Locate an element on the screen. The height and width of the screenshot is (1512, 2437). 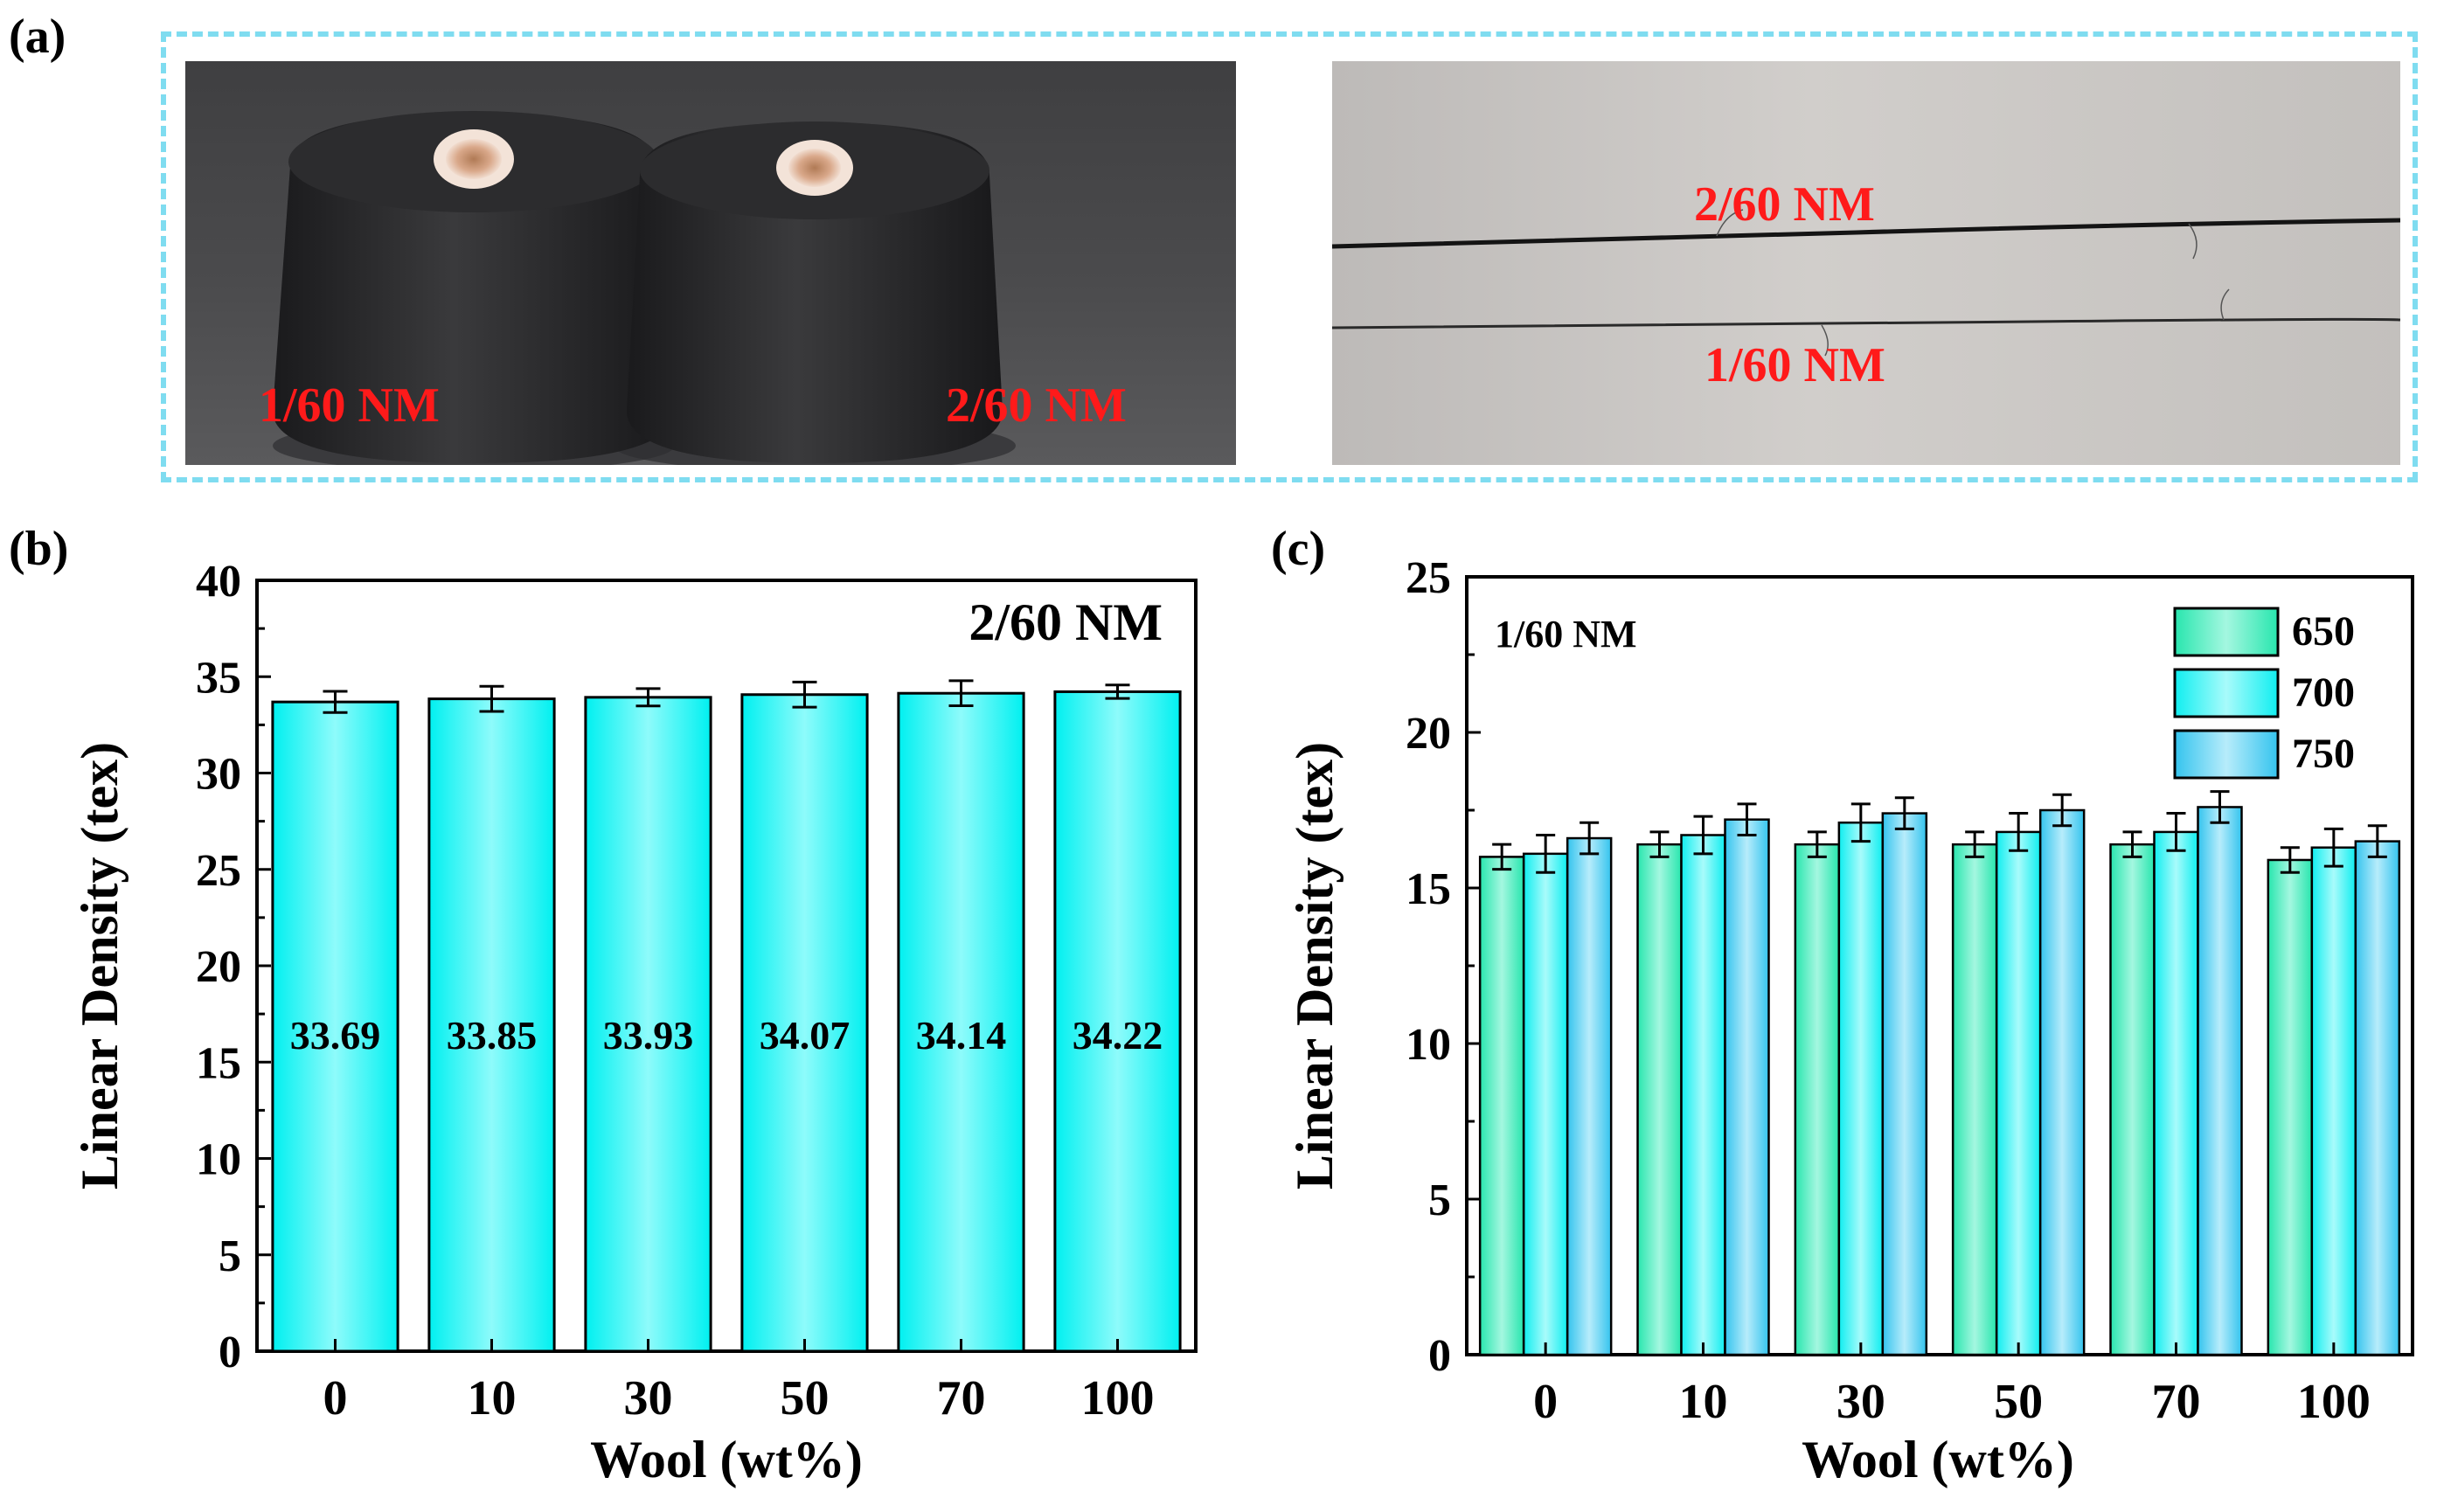
strand-label-2-60: 2/60 NM is located at coordinates (1784, 204).